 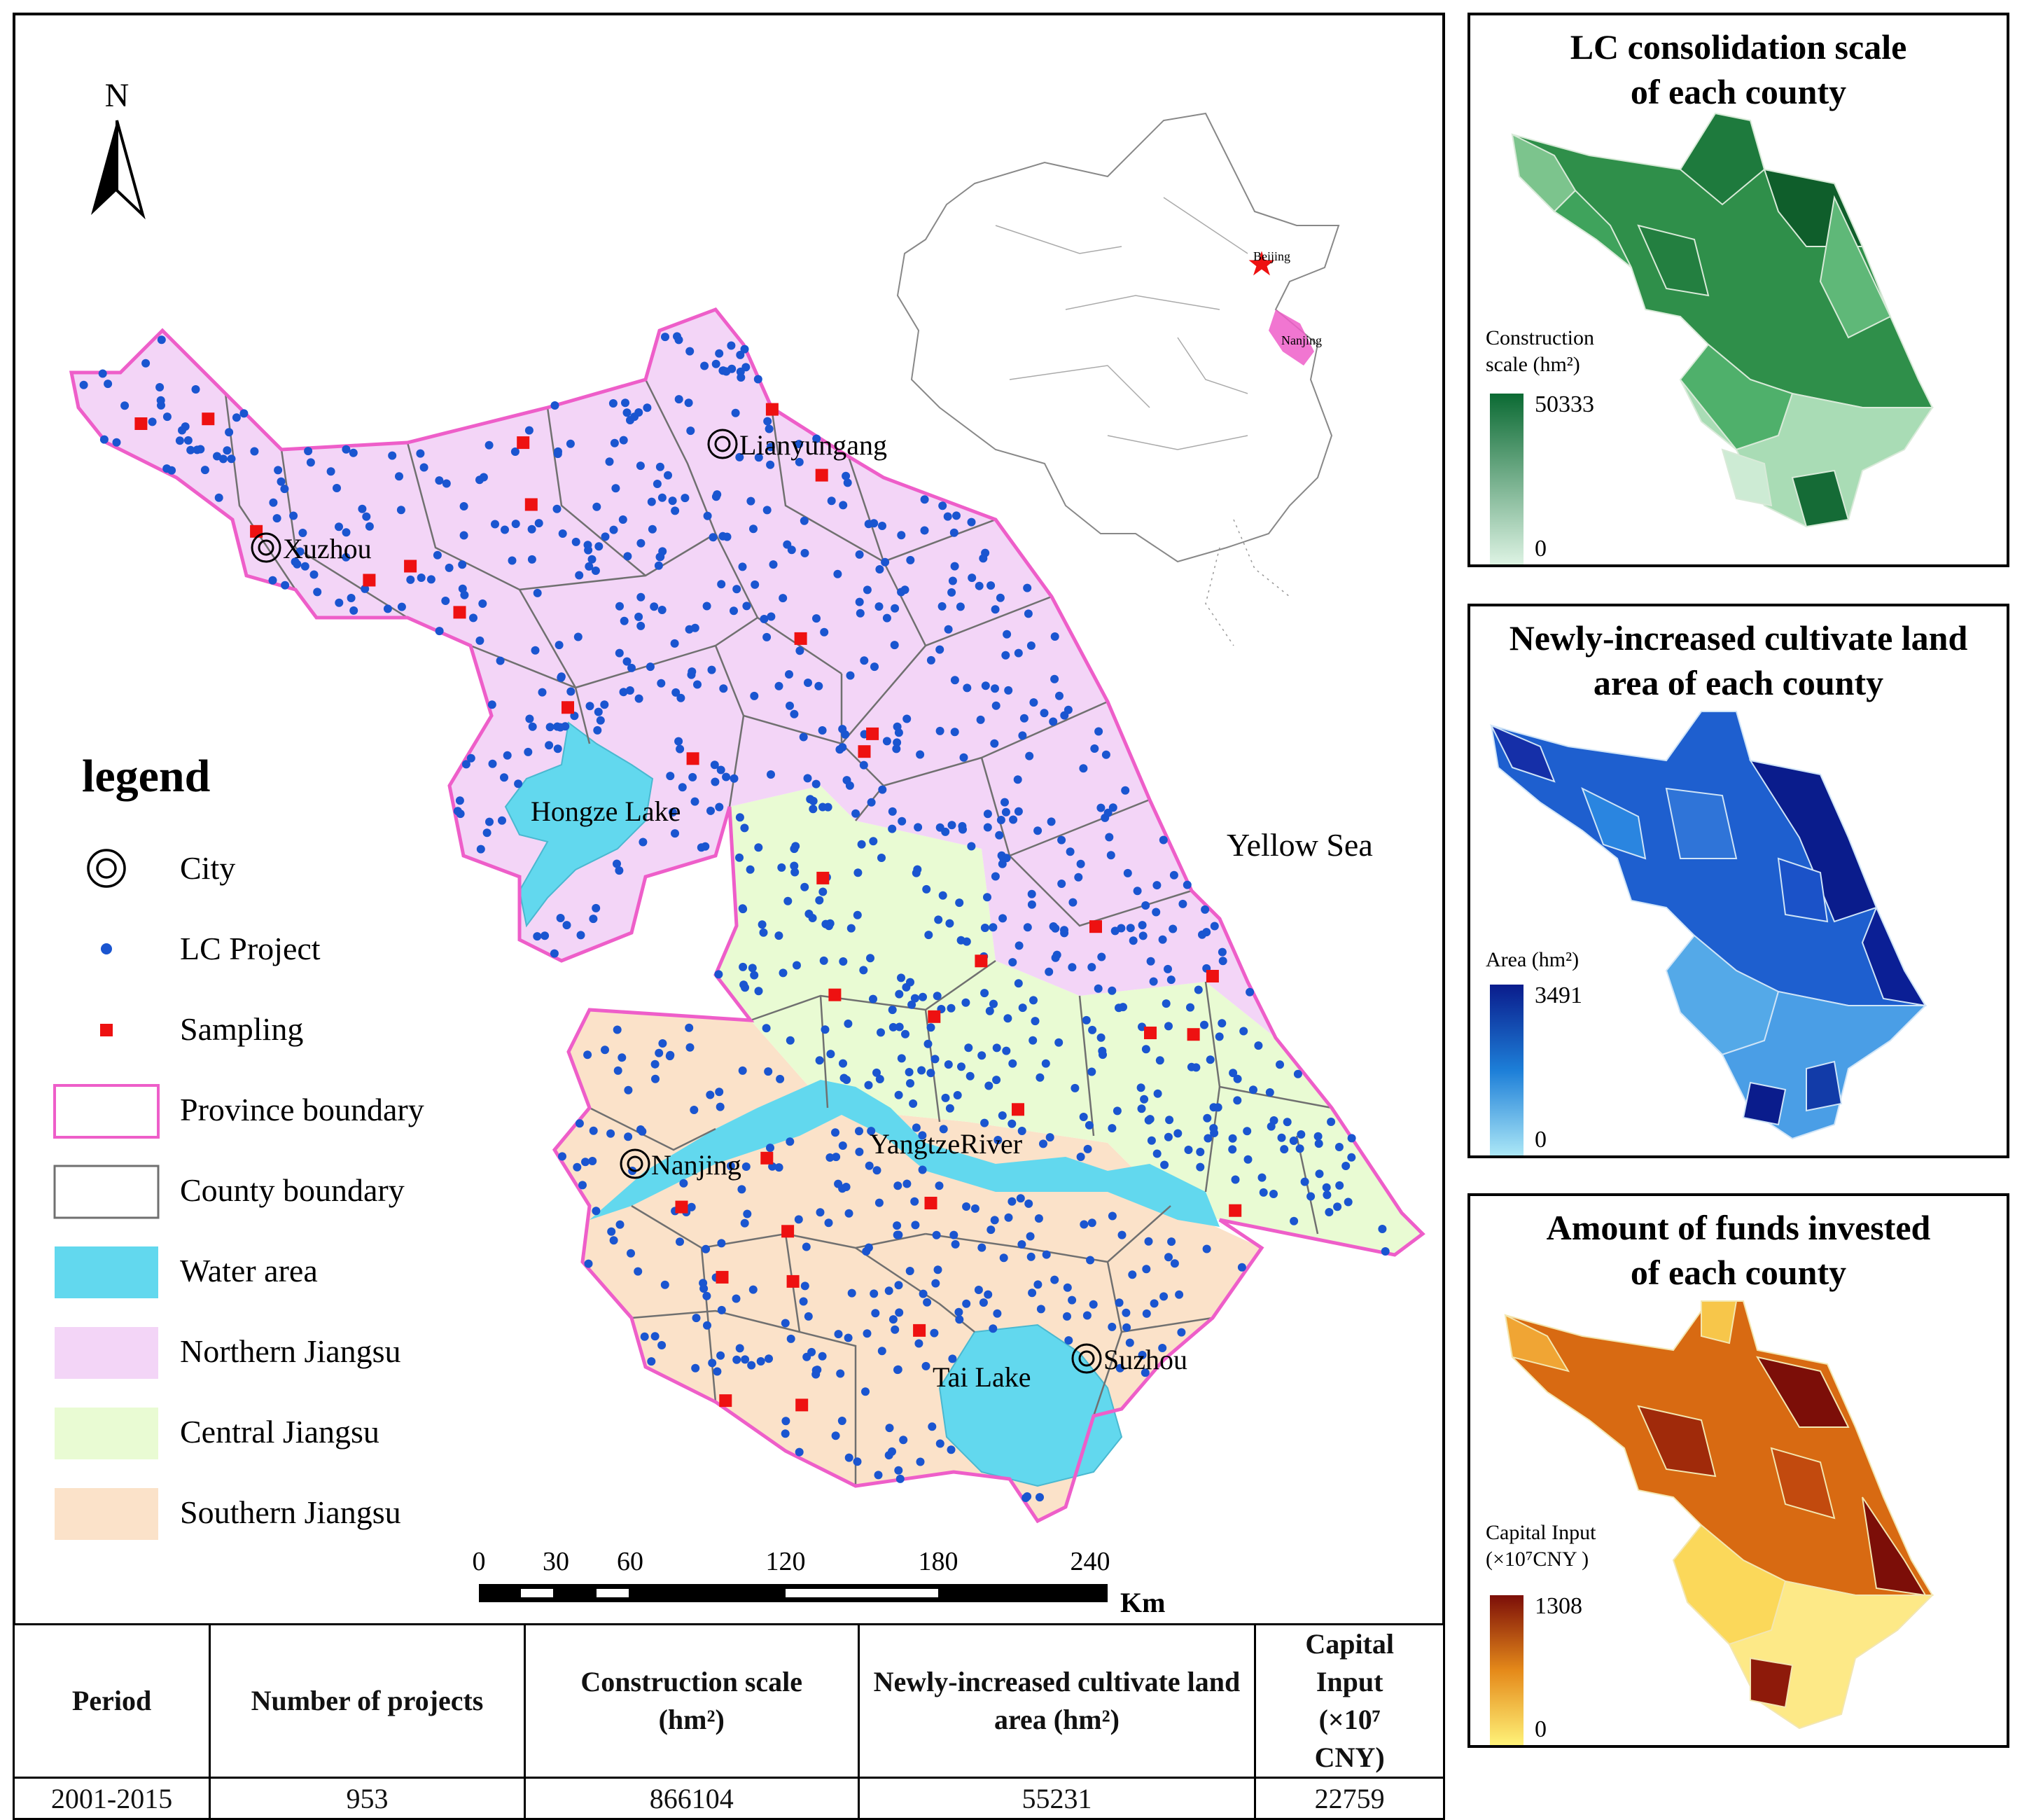 I want to click on scale-tick-0: 0, so click(x=480, y=1562).